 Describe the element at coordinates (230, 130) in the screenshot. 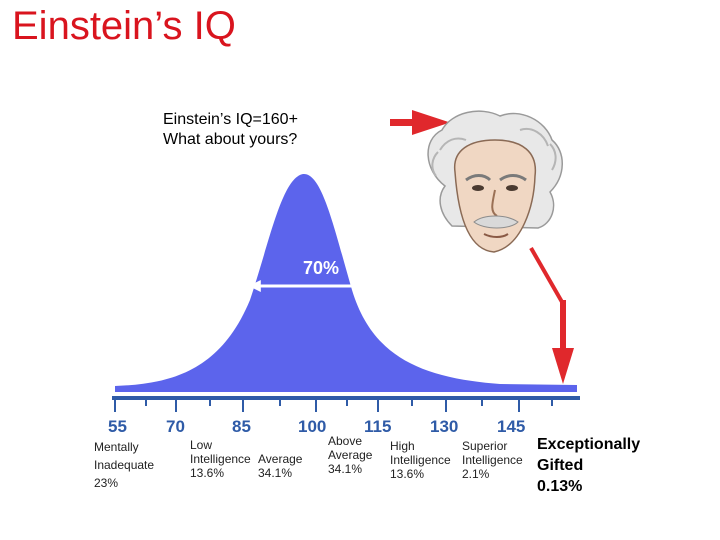

I see `caption: Einstein’s IQ=160+ What about yours?` at that location.